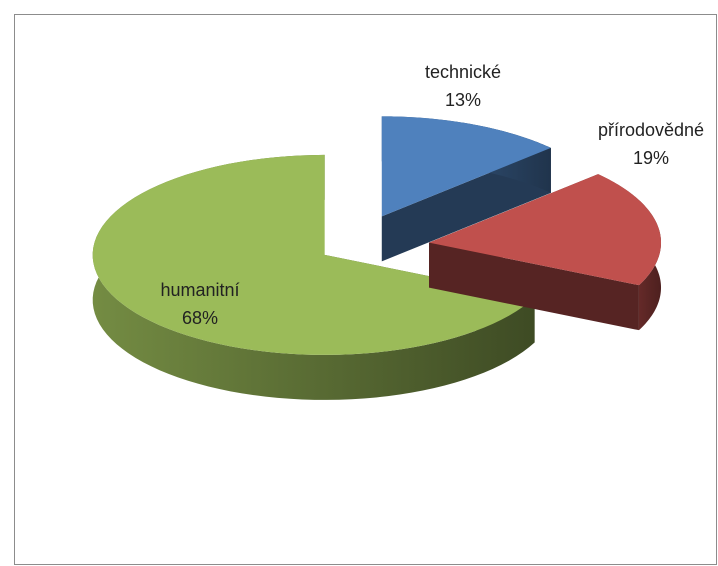  Describe the element at coordinates (534, 286) in the screenshot. I see `slice-side` at that location.